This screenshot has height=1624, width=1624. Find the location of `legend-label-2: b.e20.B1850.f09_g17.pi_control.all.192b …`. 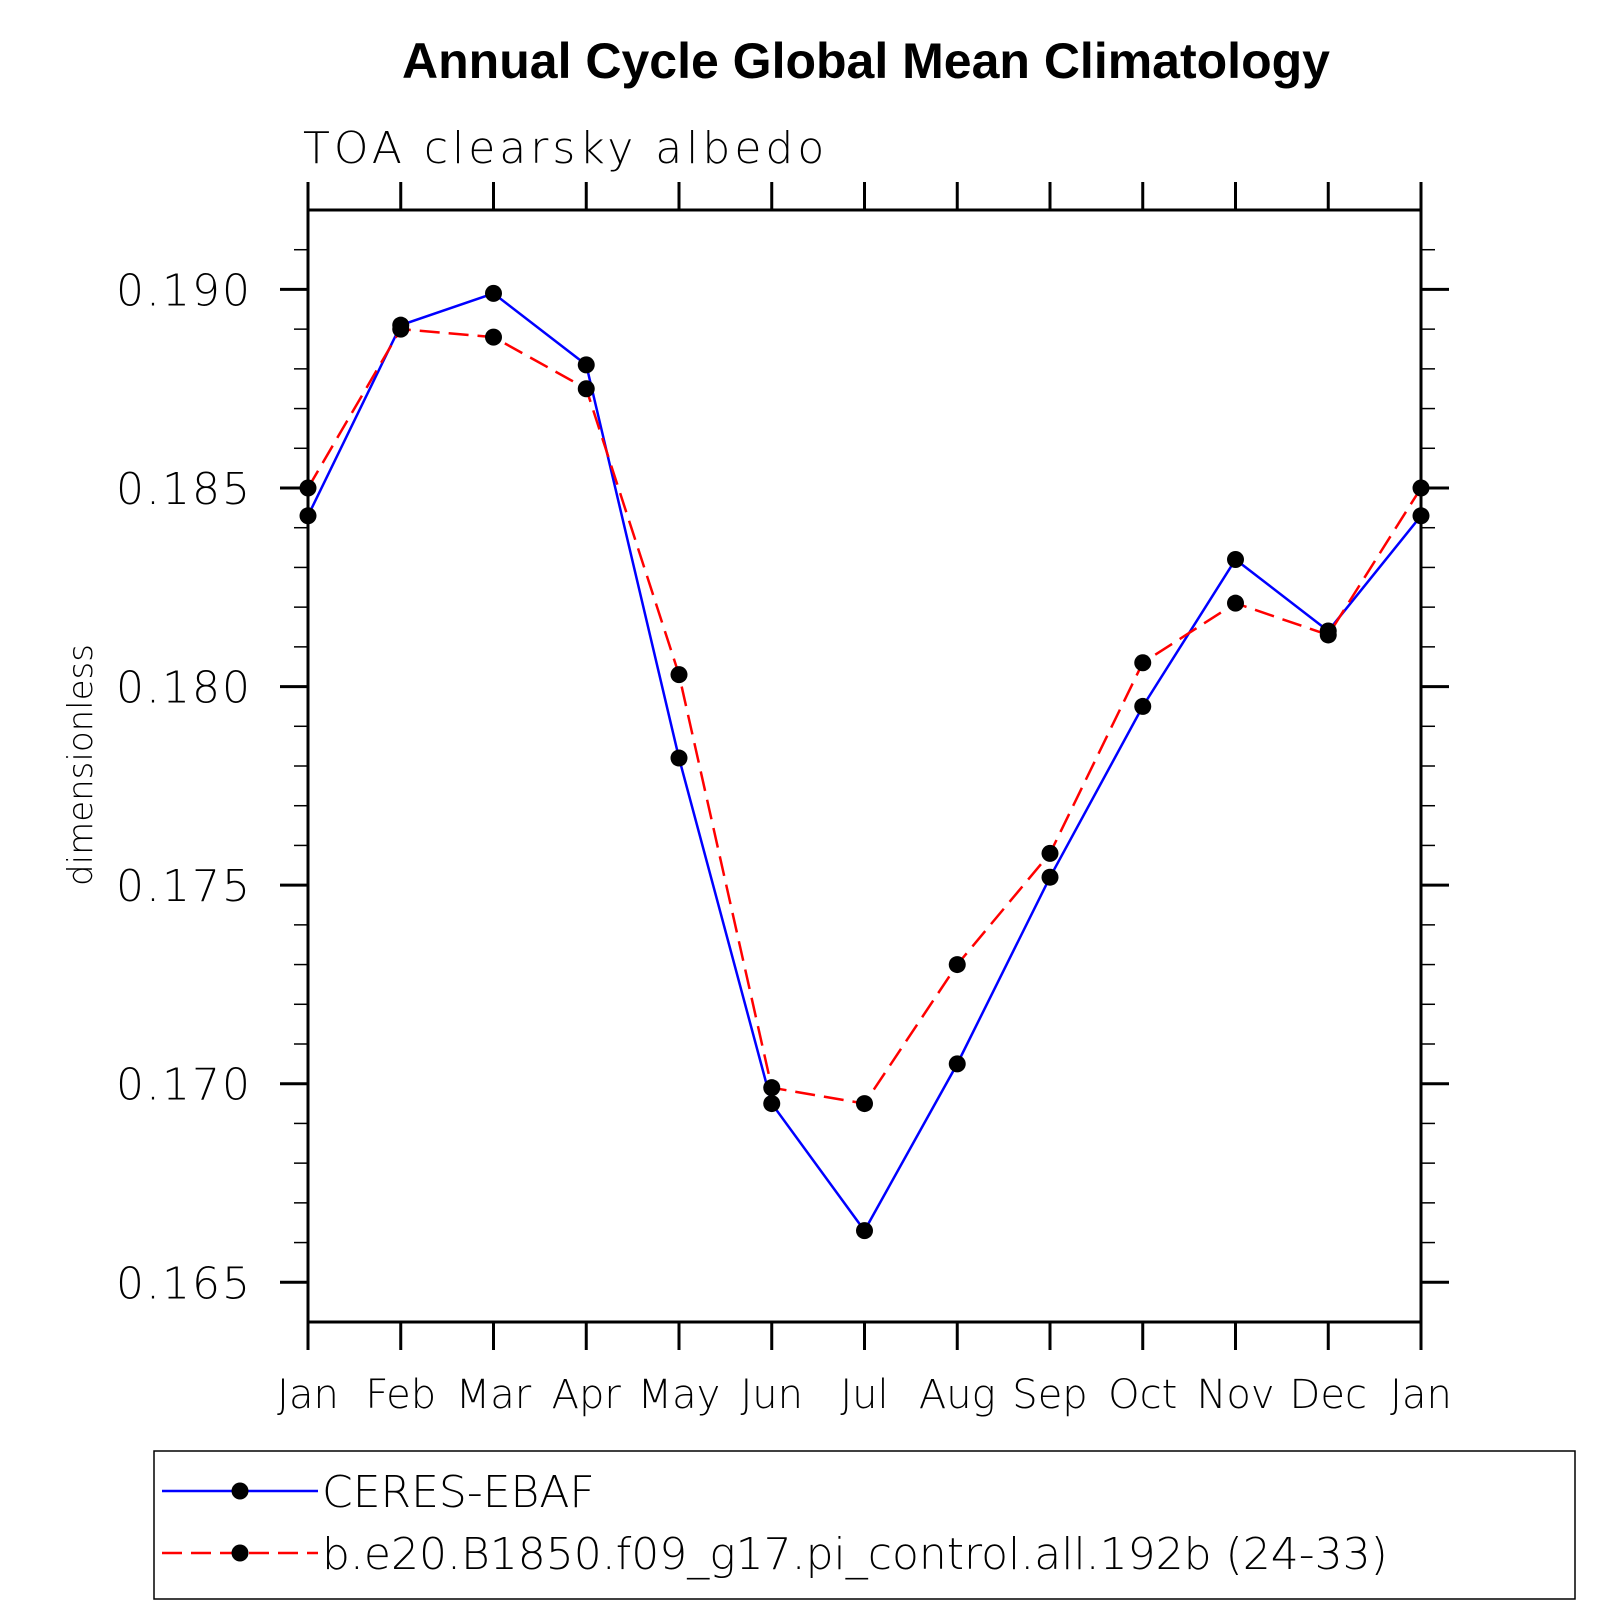

legend-label-2: b.e20.B1850.f09_g17.pi_control.all.192b … is located at coordinates (855, 1554).